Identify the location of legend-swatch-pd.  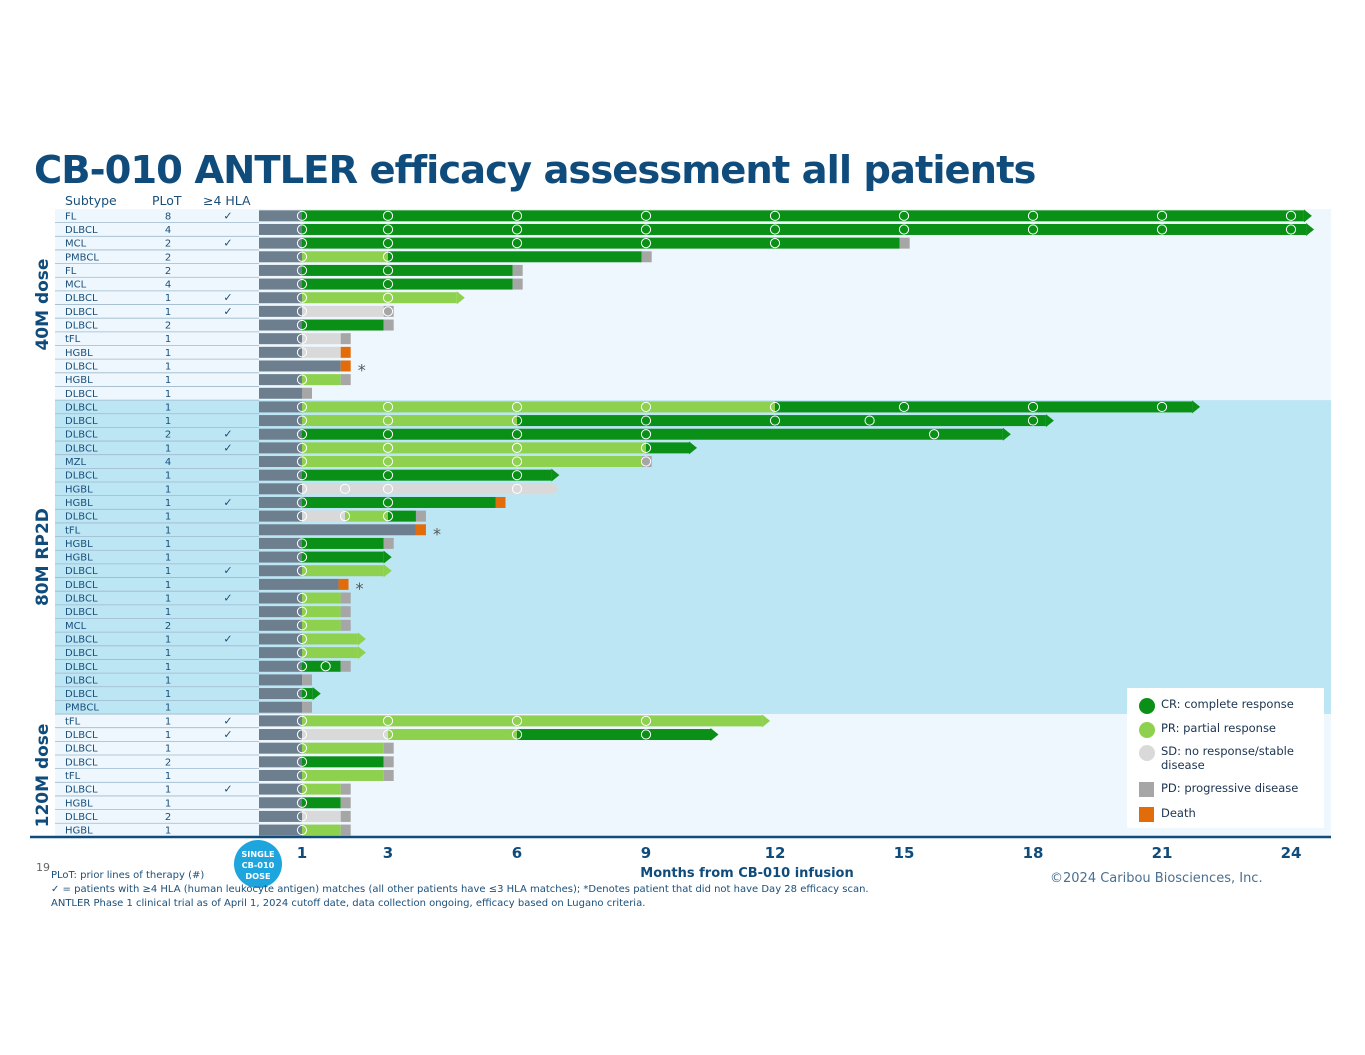
(1146, 789).